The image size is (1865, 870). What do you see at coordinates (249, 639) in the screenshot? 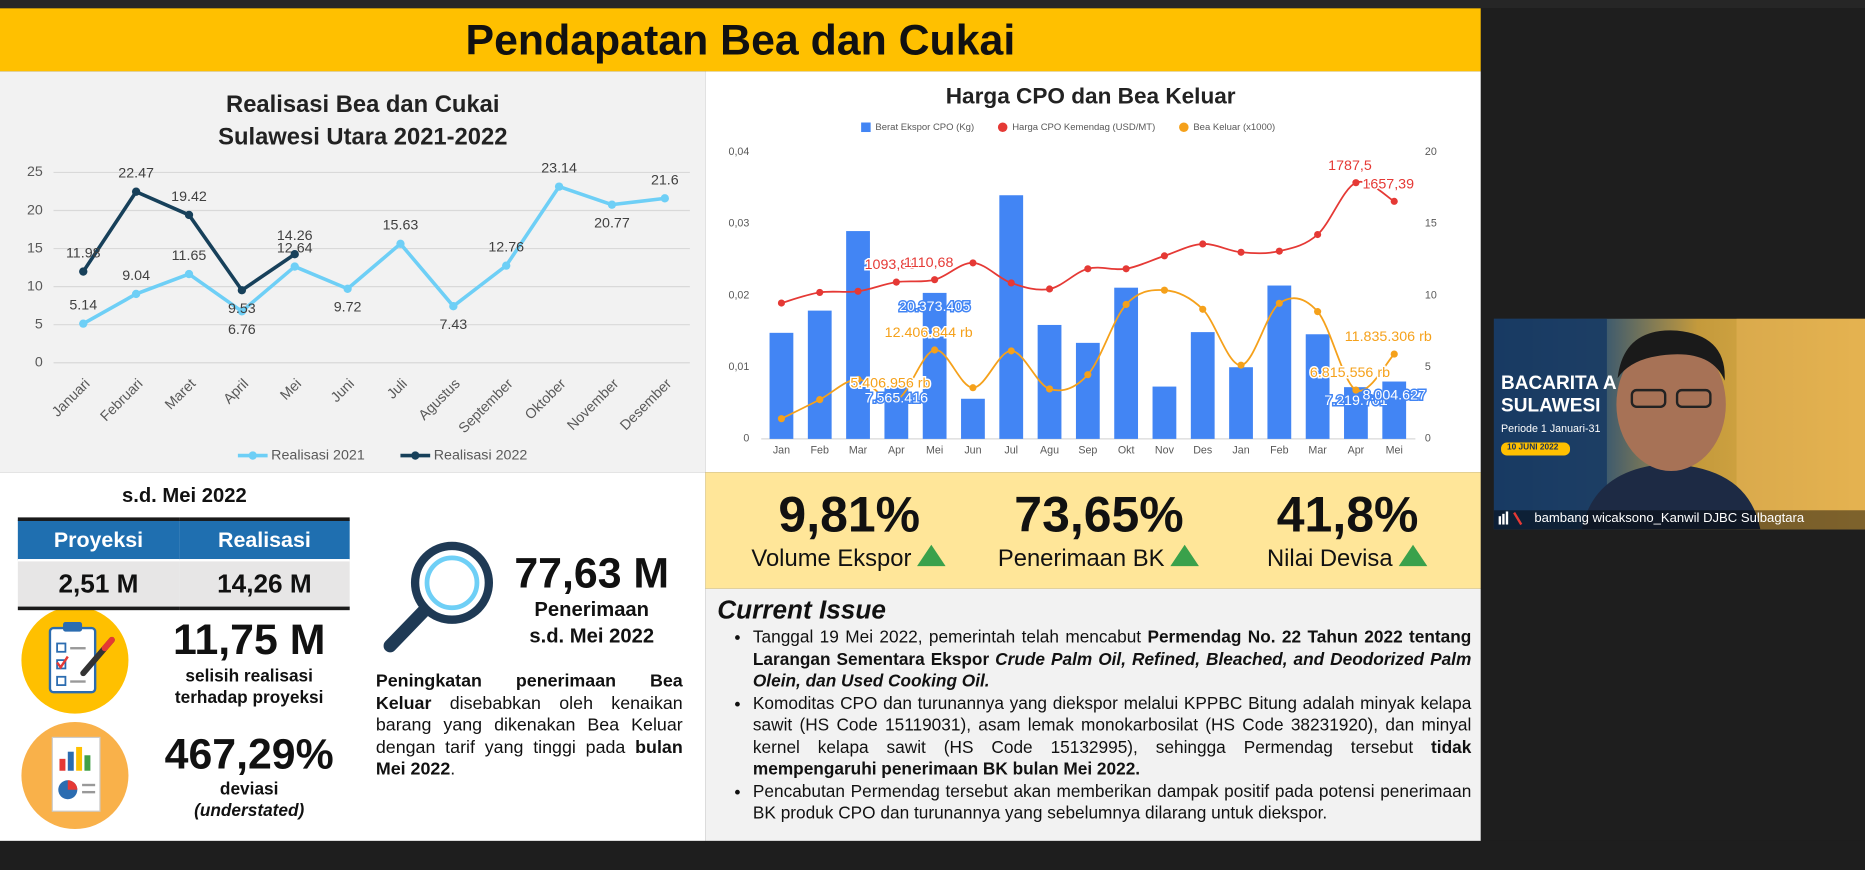
I see `stat-value: 11,75 M` at bounding box center [249, 639].